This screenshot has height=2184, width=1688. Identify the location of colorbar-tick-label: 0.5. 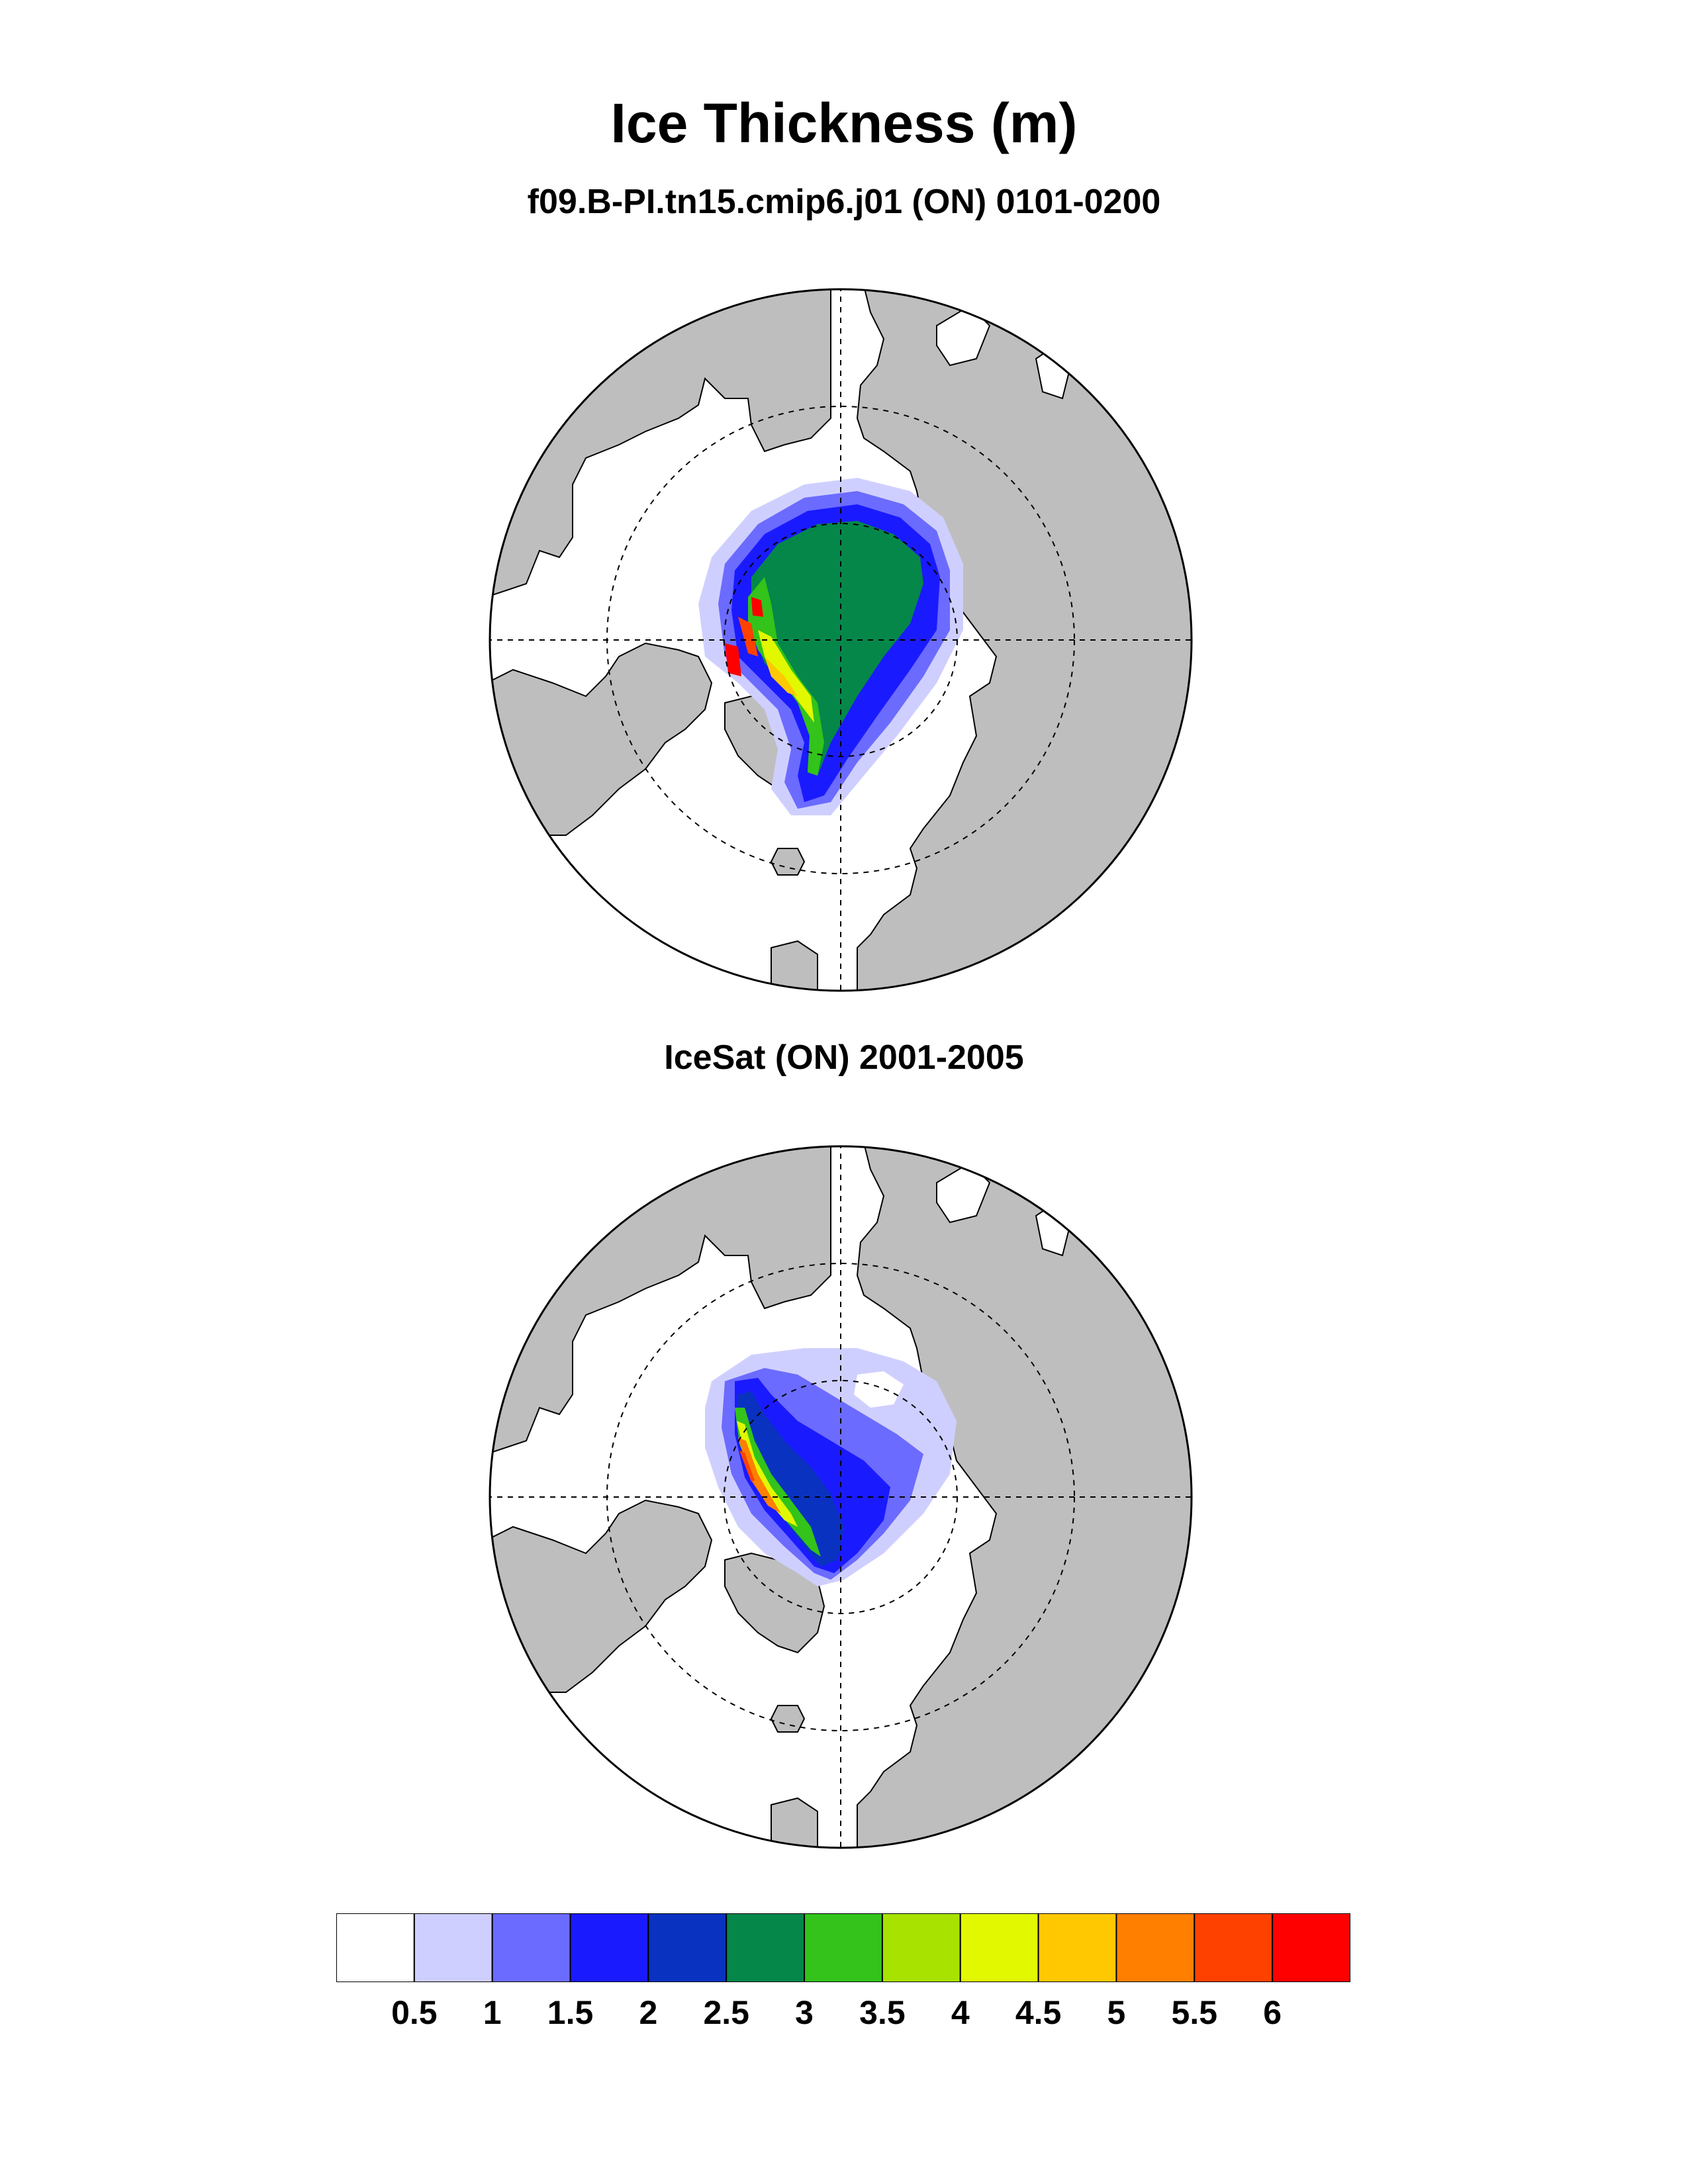
(414, 2013).